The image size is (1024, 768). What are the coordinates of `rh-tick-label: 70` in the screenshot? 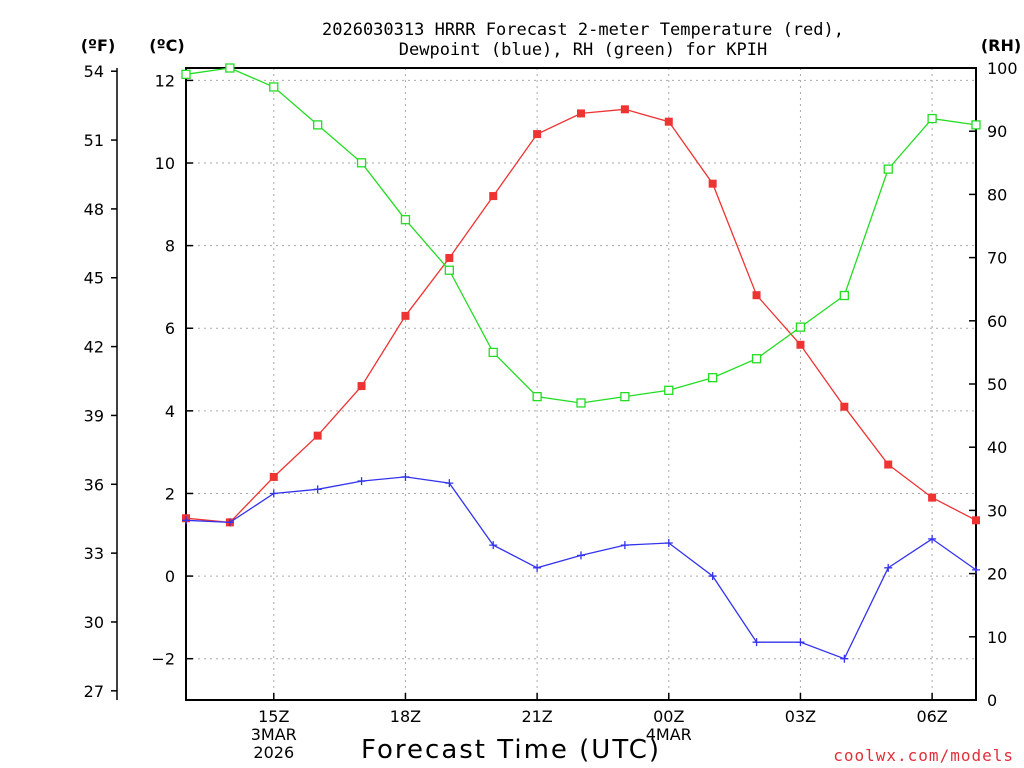 It's located at (997, 258).